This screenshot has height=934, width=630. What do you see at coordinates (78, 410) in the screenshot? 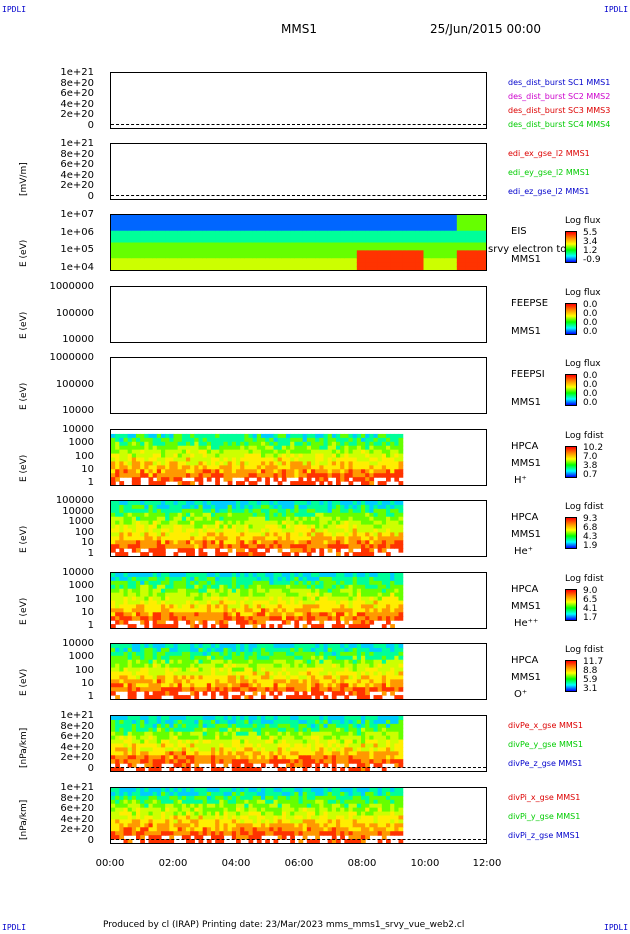
I see `y-tick-label: 10000` at bounding box center [78, 410].